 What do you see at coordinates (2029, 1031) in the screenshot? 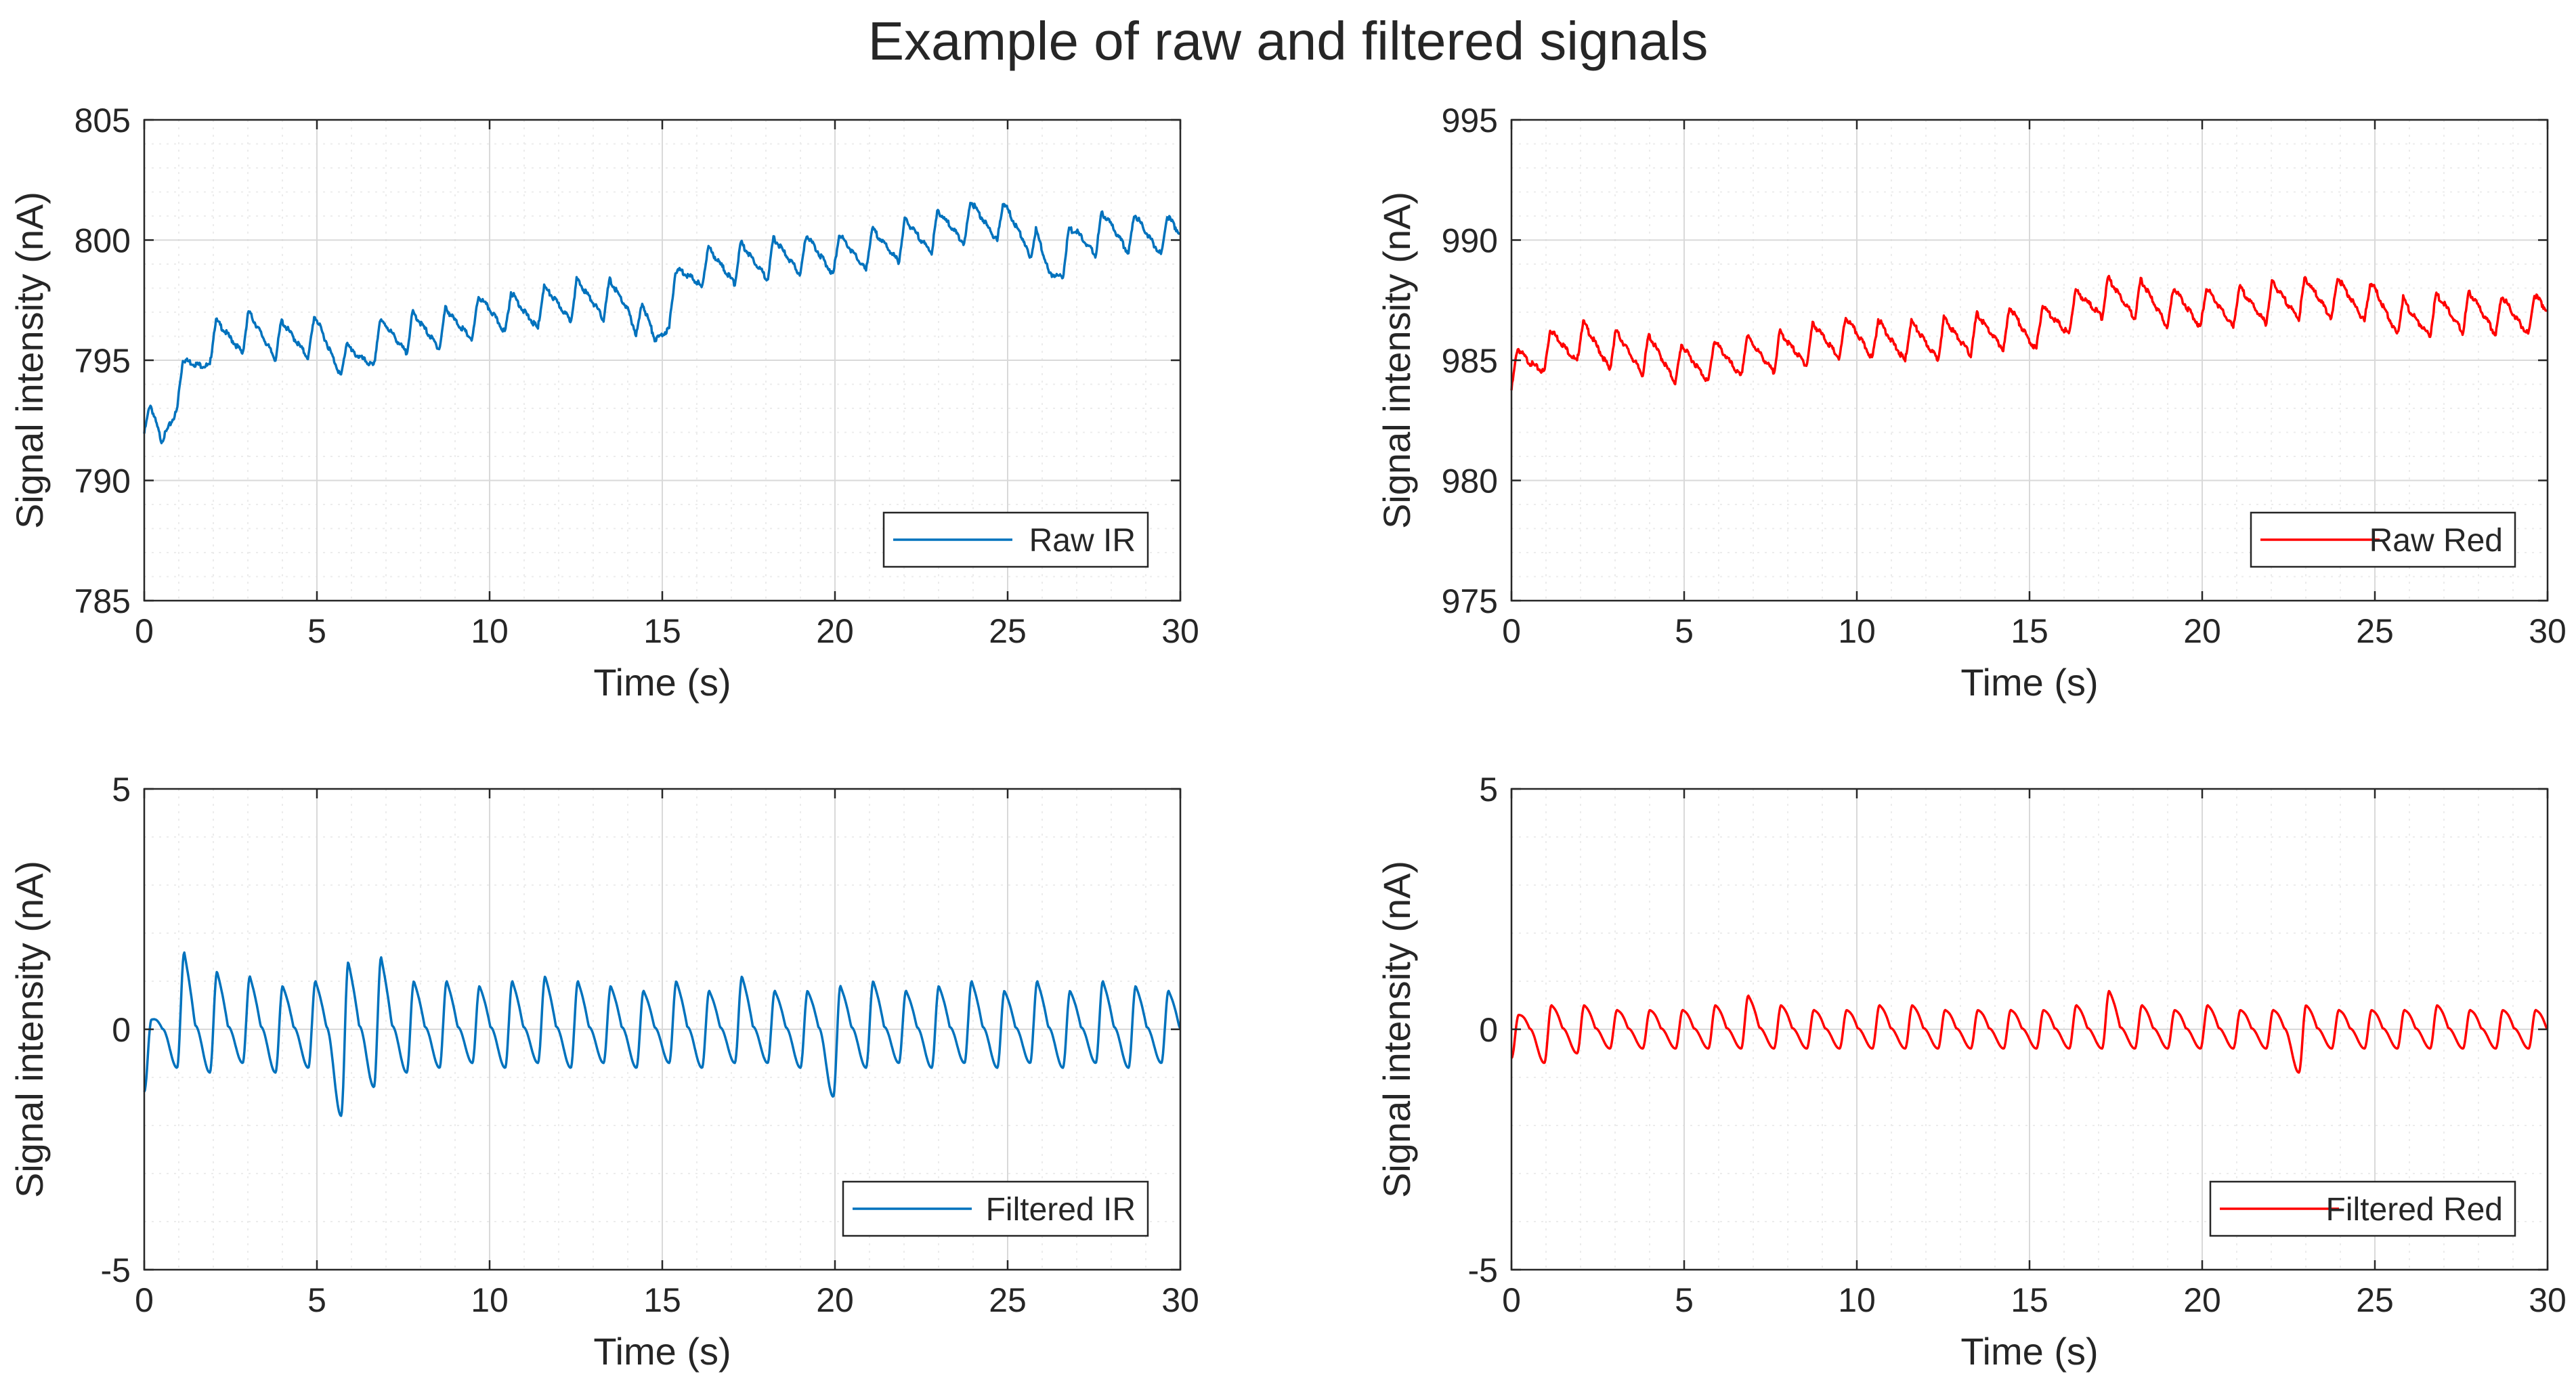
I see `series-line-filtered-red` at bounding box center [2029, 1031].